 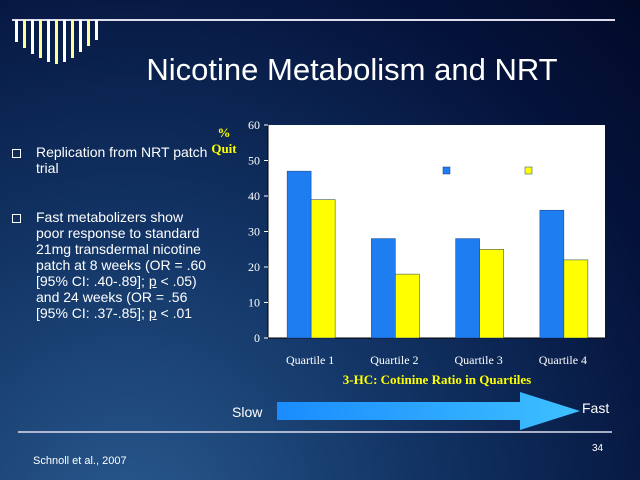 I want to click on y-tick-label: 10, so click(x=254, y=303).